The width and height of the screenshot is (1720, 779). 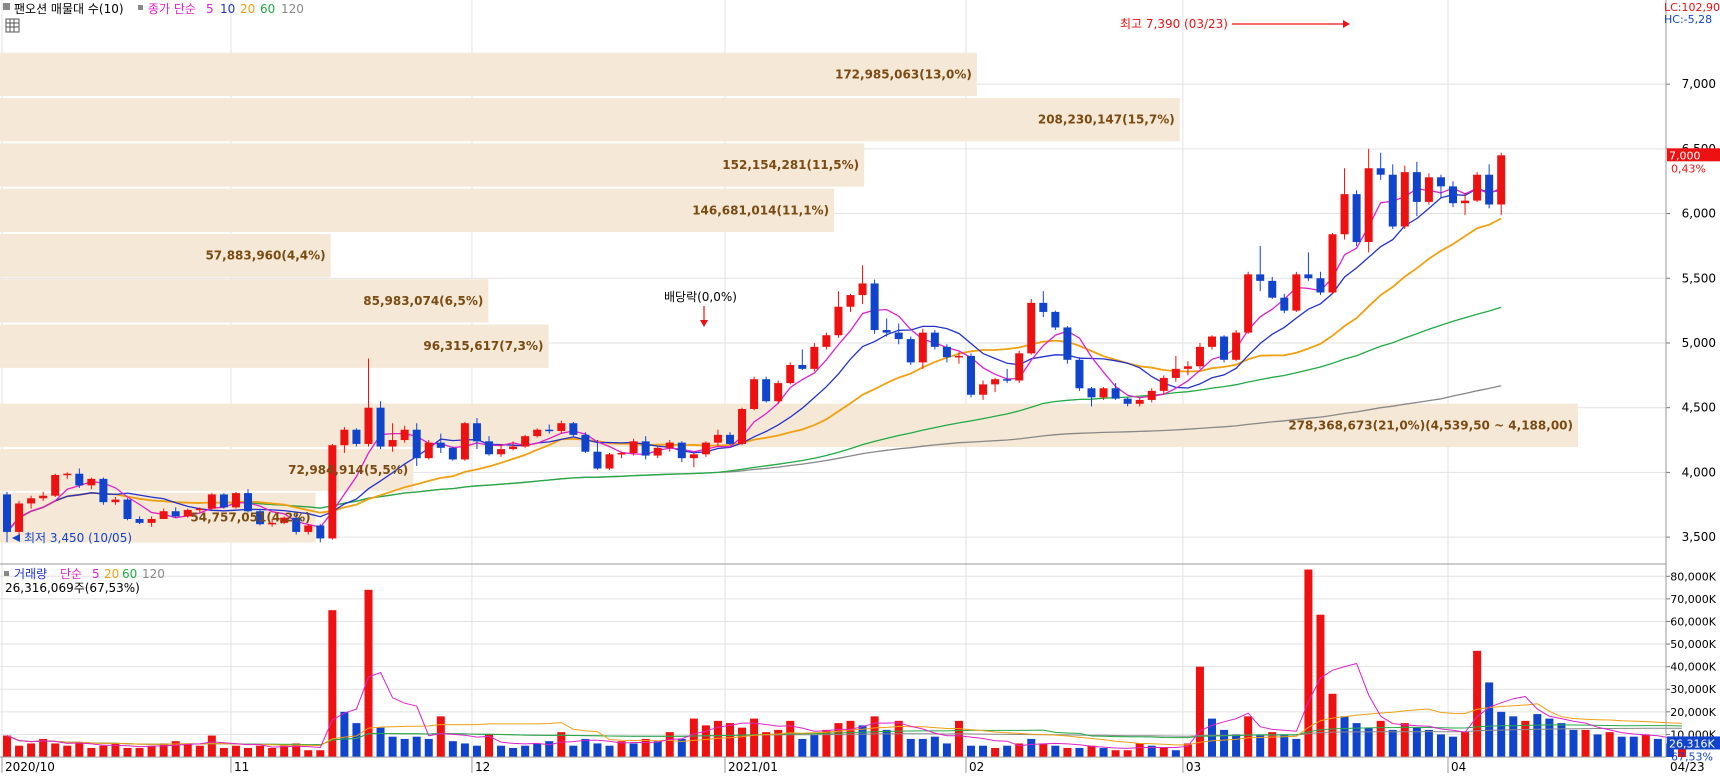 I want to click on legend-ma120: 120, so click(x=292, y=9).